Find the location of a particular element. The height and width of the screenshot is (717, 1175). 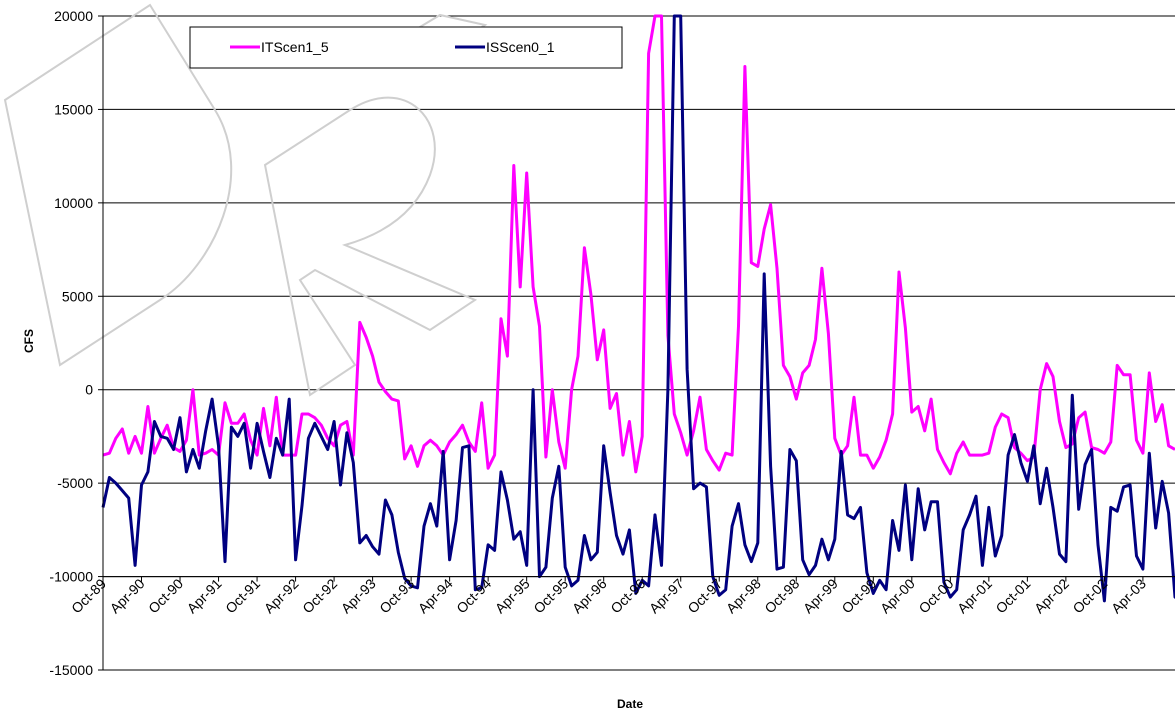

x-axis-title: Date is located at coordinates (630, 704).